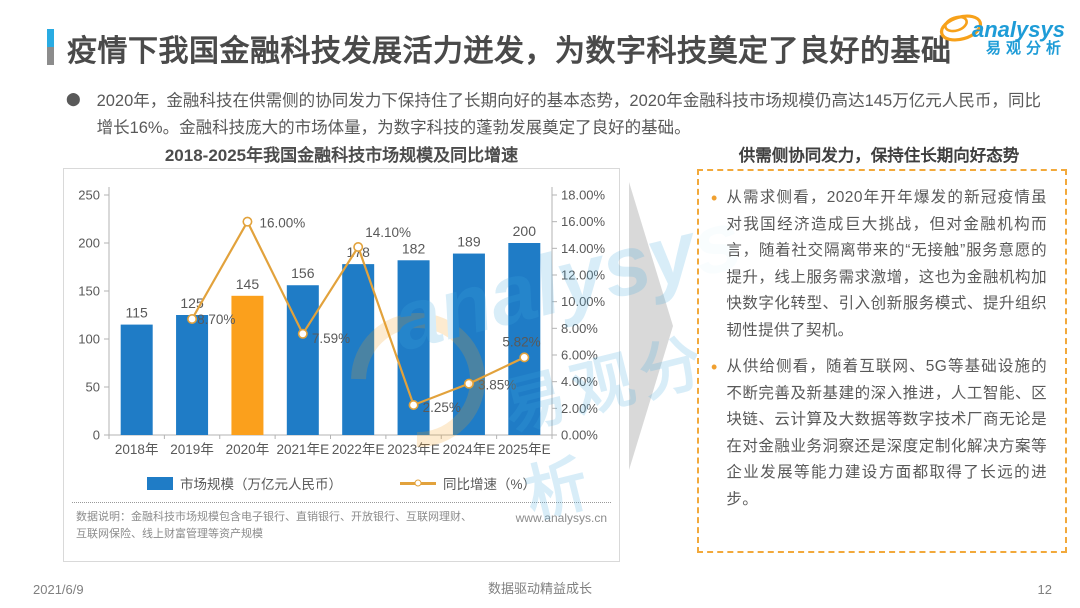  I want to click on legend-line-marker-icon, so click(417, 483).